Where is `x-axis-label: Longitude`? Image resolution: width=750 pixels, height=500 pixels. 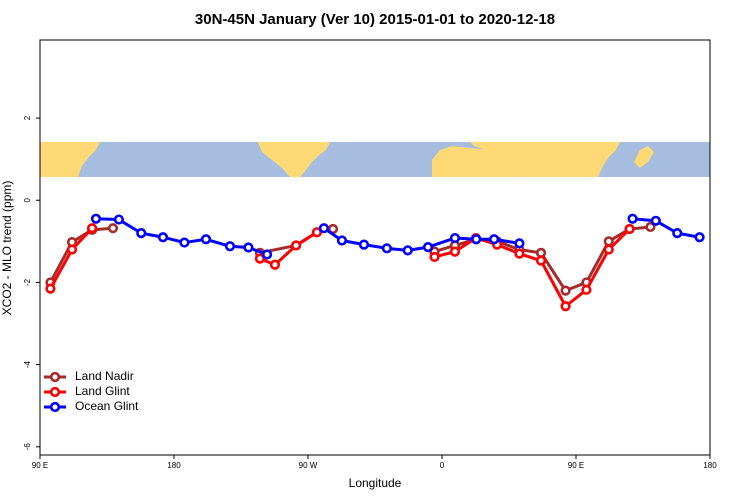 x-axis-label: Longitude is located at coordinates (375, 483).